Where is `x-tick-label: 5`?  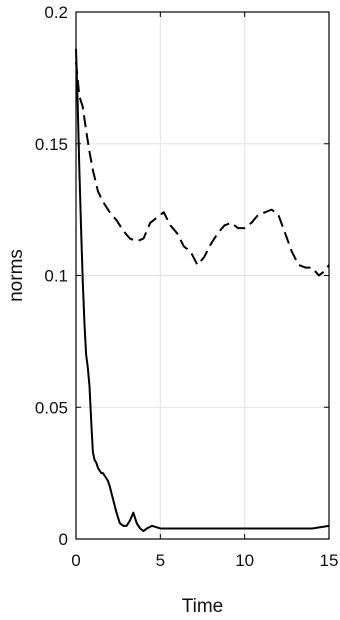
x-tick-label: 5 is located at coordinates (160, 560).